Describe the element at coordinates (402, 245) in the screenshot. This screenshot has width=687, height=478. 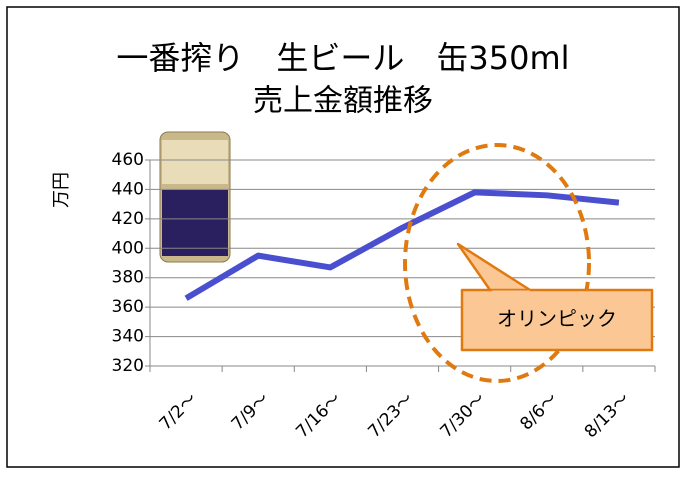
I see `data-line` at that location.